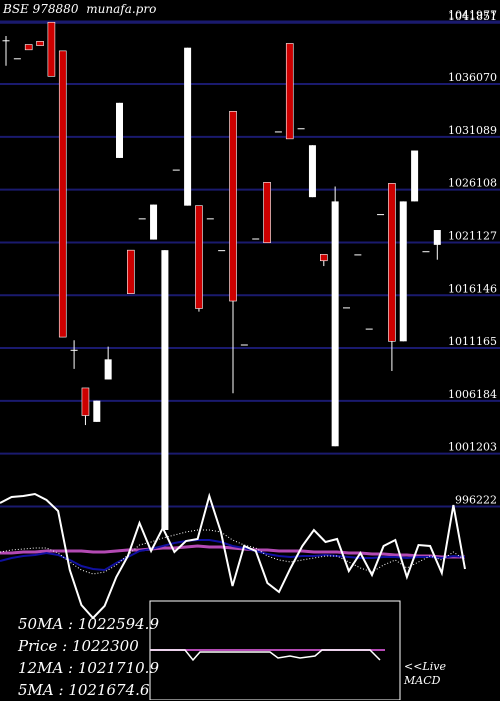  Describe the element at coordinates (472, 235) in the screenshot. I see `y-tick-label: 1021127` at that location.